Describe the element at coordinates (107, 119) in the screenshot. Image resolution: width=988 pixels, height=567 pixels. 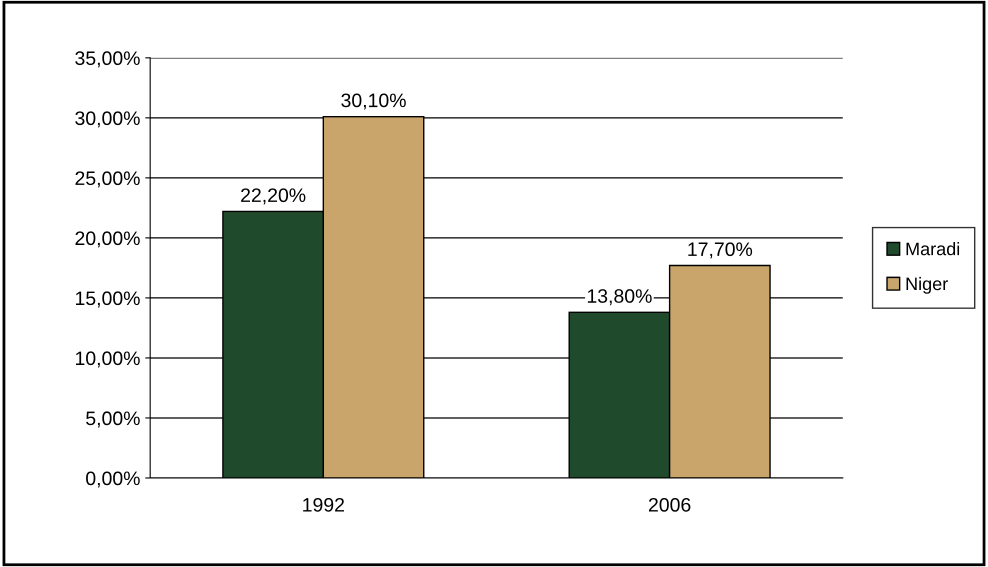
I see `y-tick-label: 30,00%` at that location.